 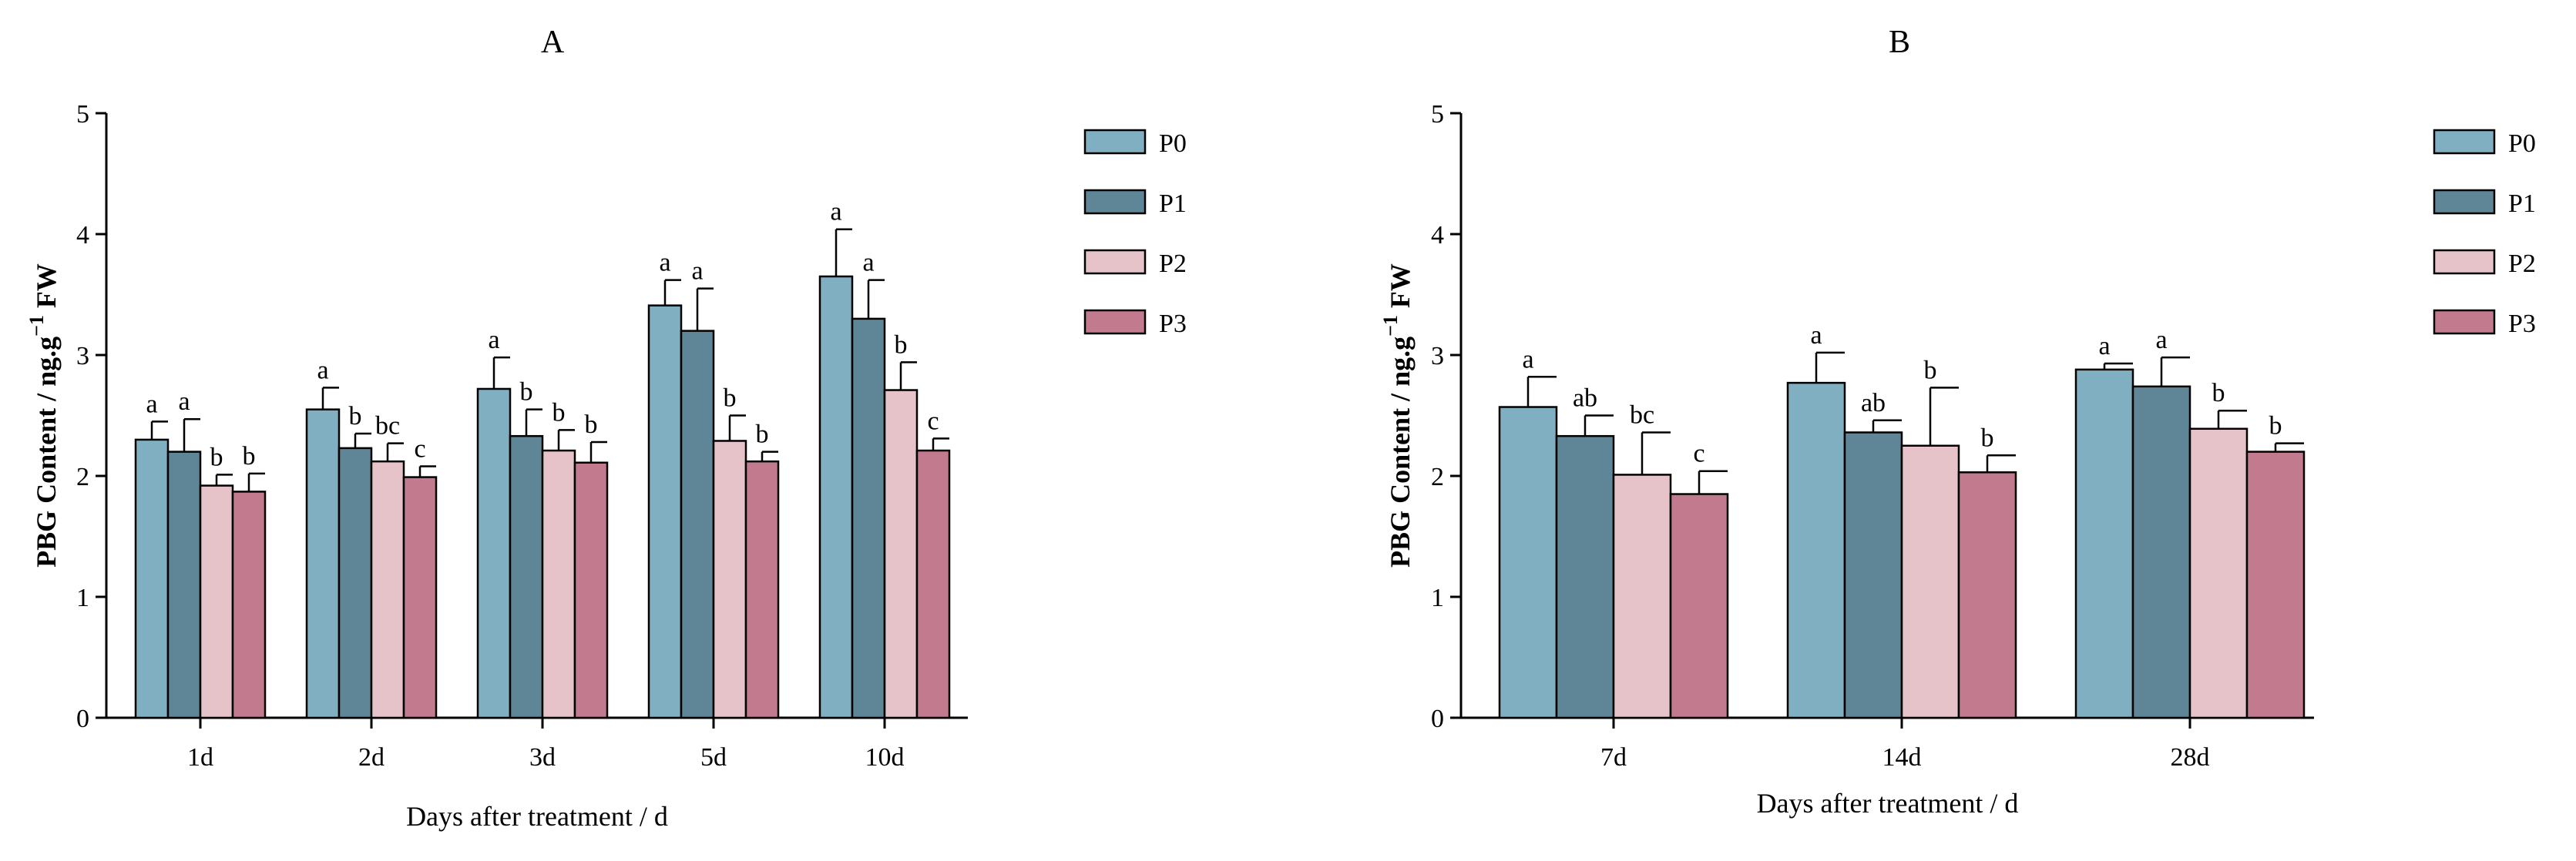 I want to click on bar-p3-1d, so click(x=249, y=605).